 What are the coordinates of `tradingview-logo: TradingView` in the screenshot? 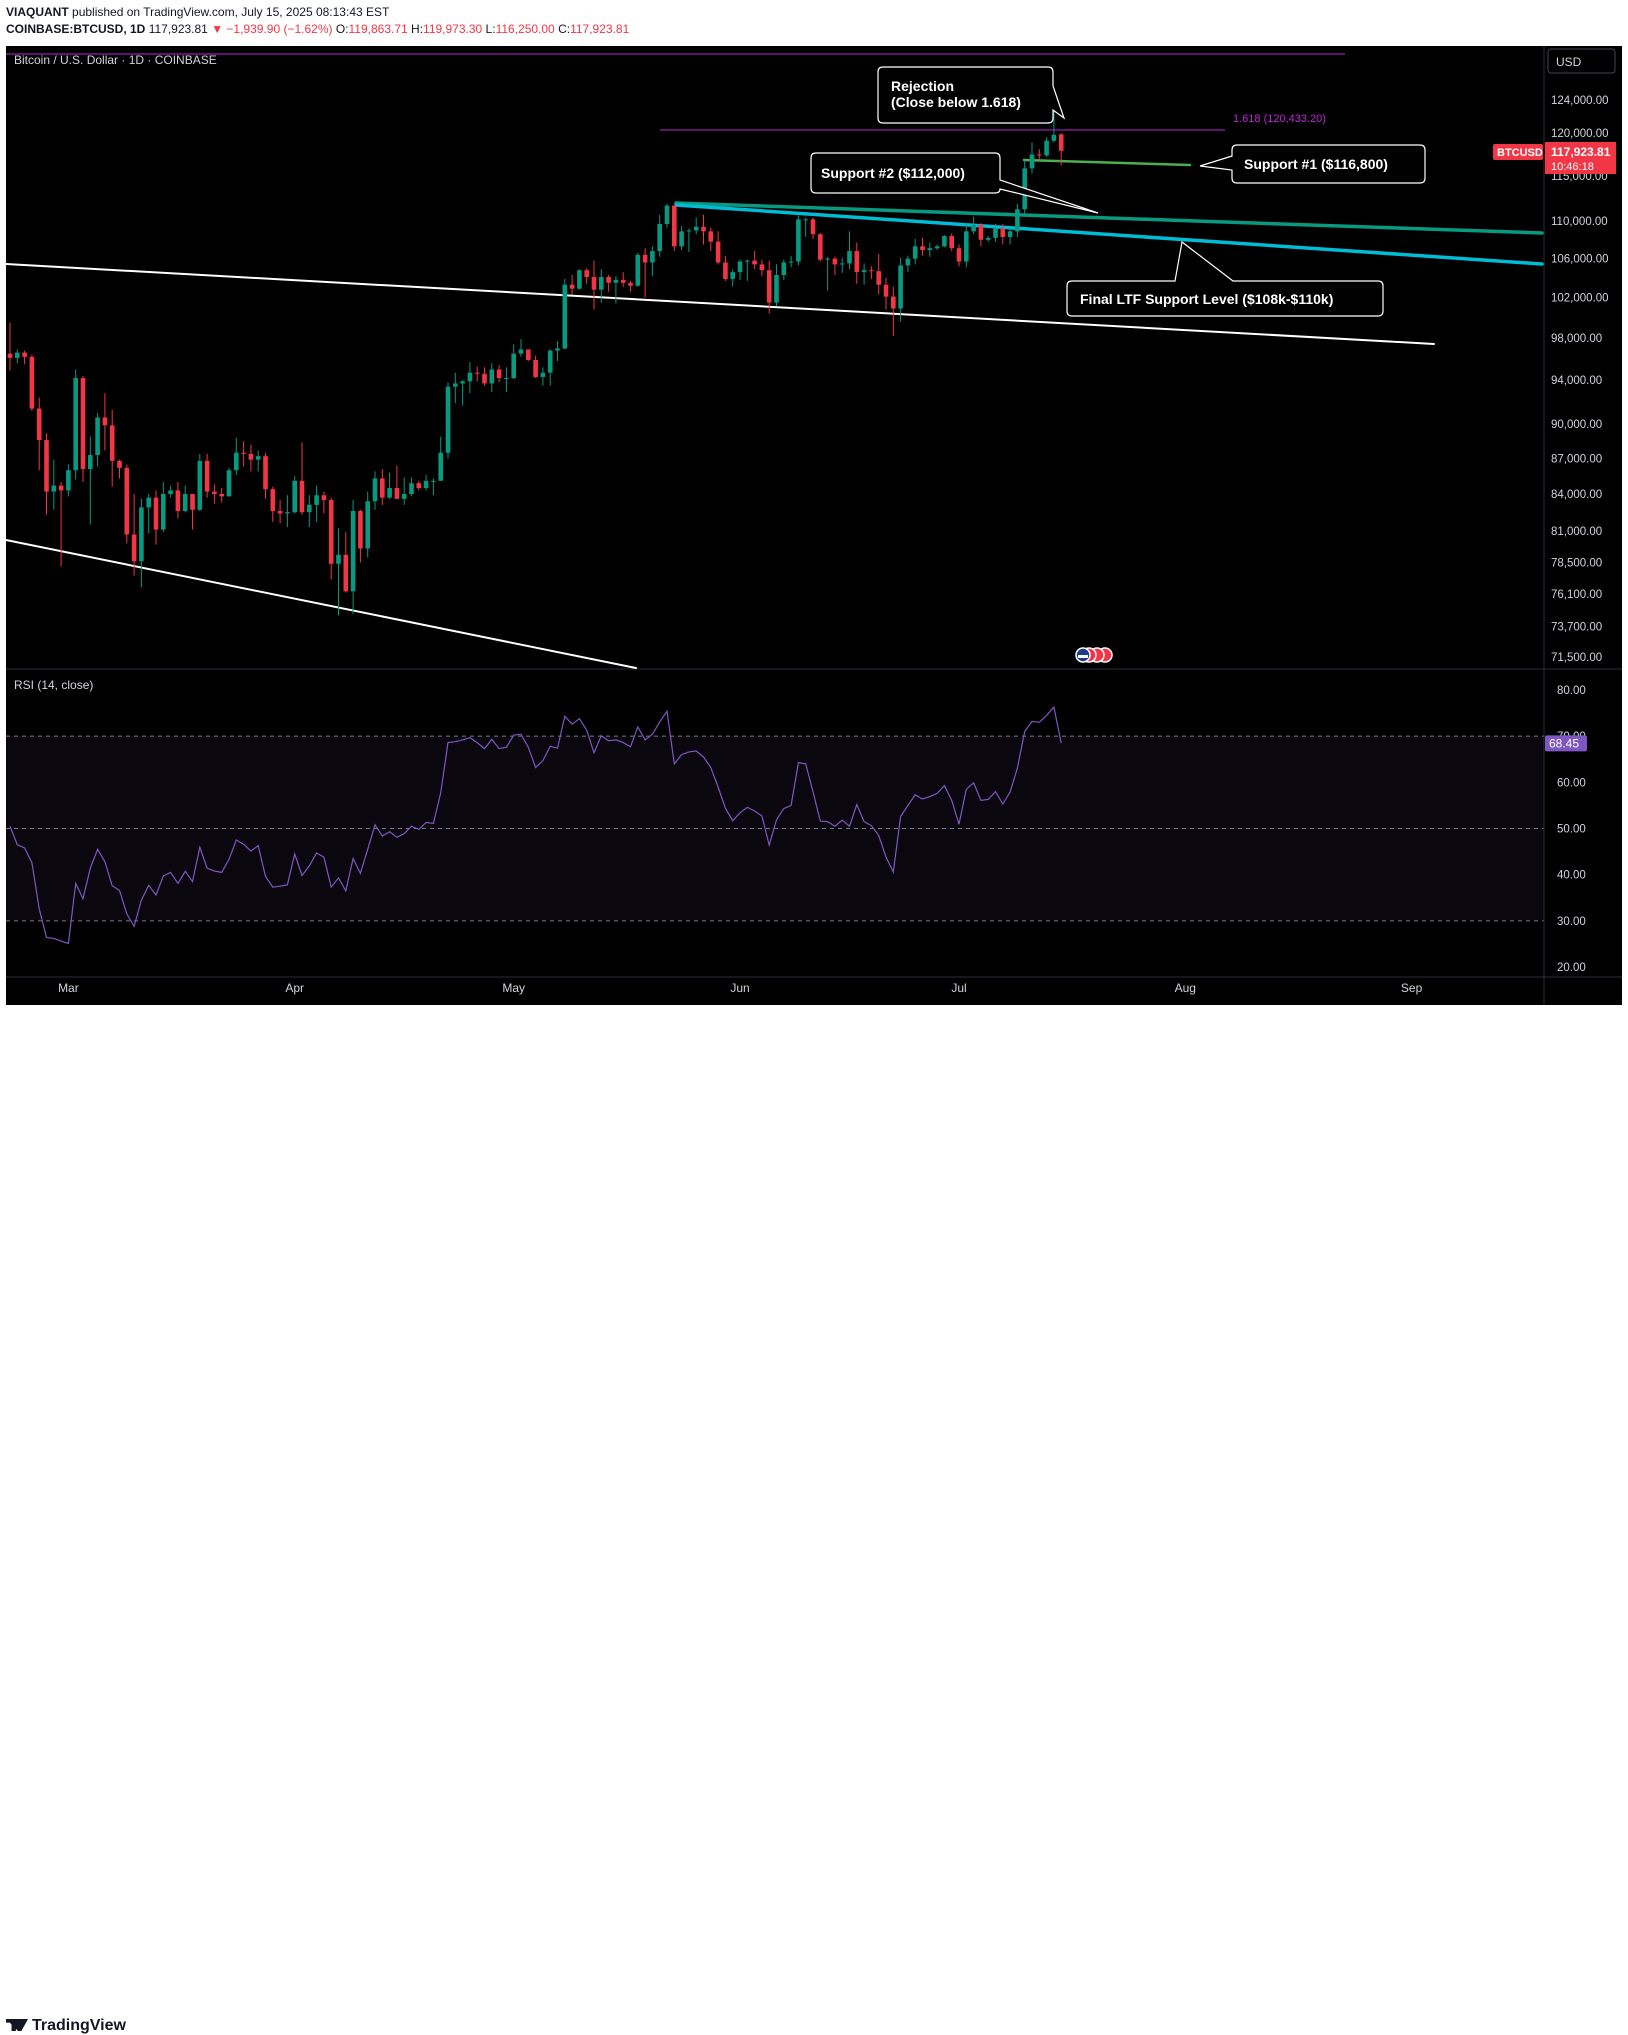 It's located at (66, 2026).